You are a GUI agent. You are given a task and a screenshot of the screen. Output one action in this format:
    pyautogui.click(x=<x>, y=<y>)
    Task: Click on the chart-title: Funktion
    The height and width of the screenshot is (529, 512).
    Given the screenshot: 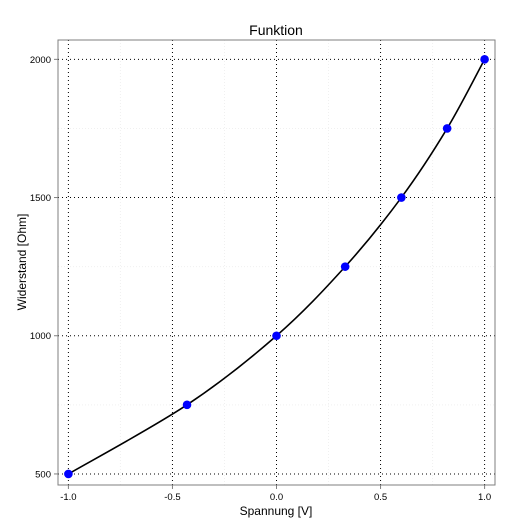 What is the action you would take?
    pyautogui.click(x=276, y=30)
    